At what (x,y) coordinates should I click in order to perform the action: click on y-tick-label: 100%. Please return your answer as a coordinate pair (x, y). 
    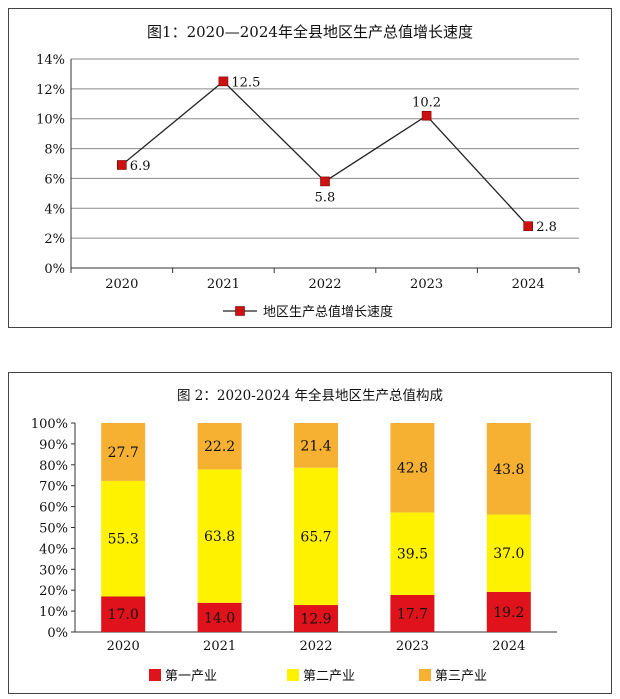
    Looking at the image, I should click on (49, 424).